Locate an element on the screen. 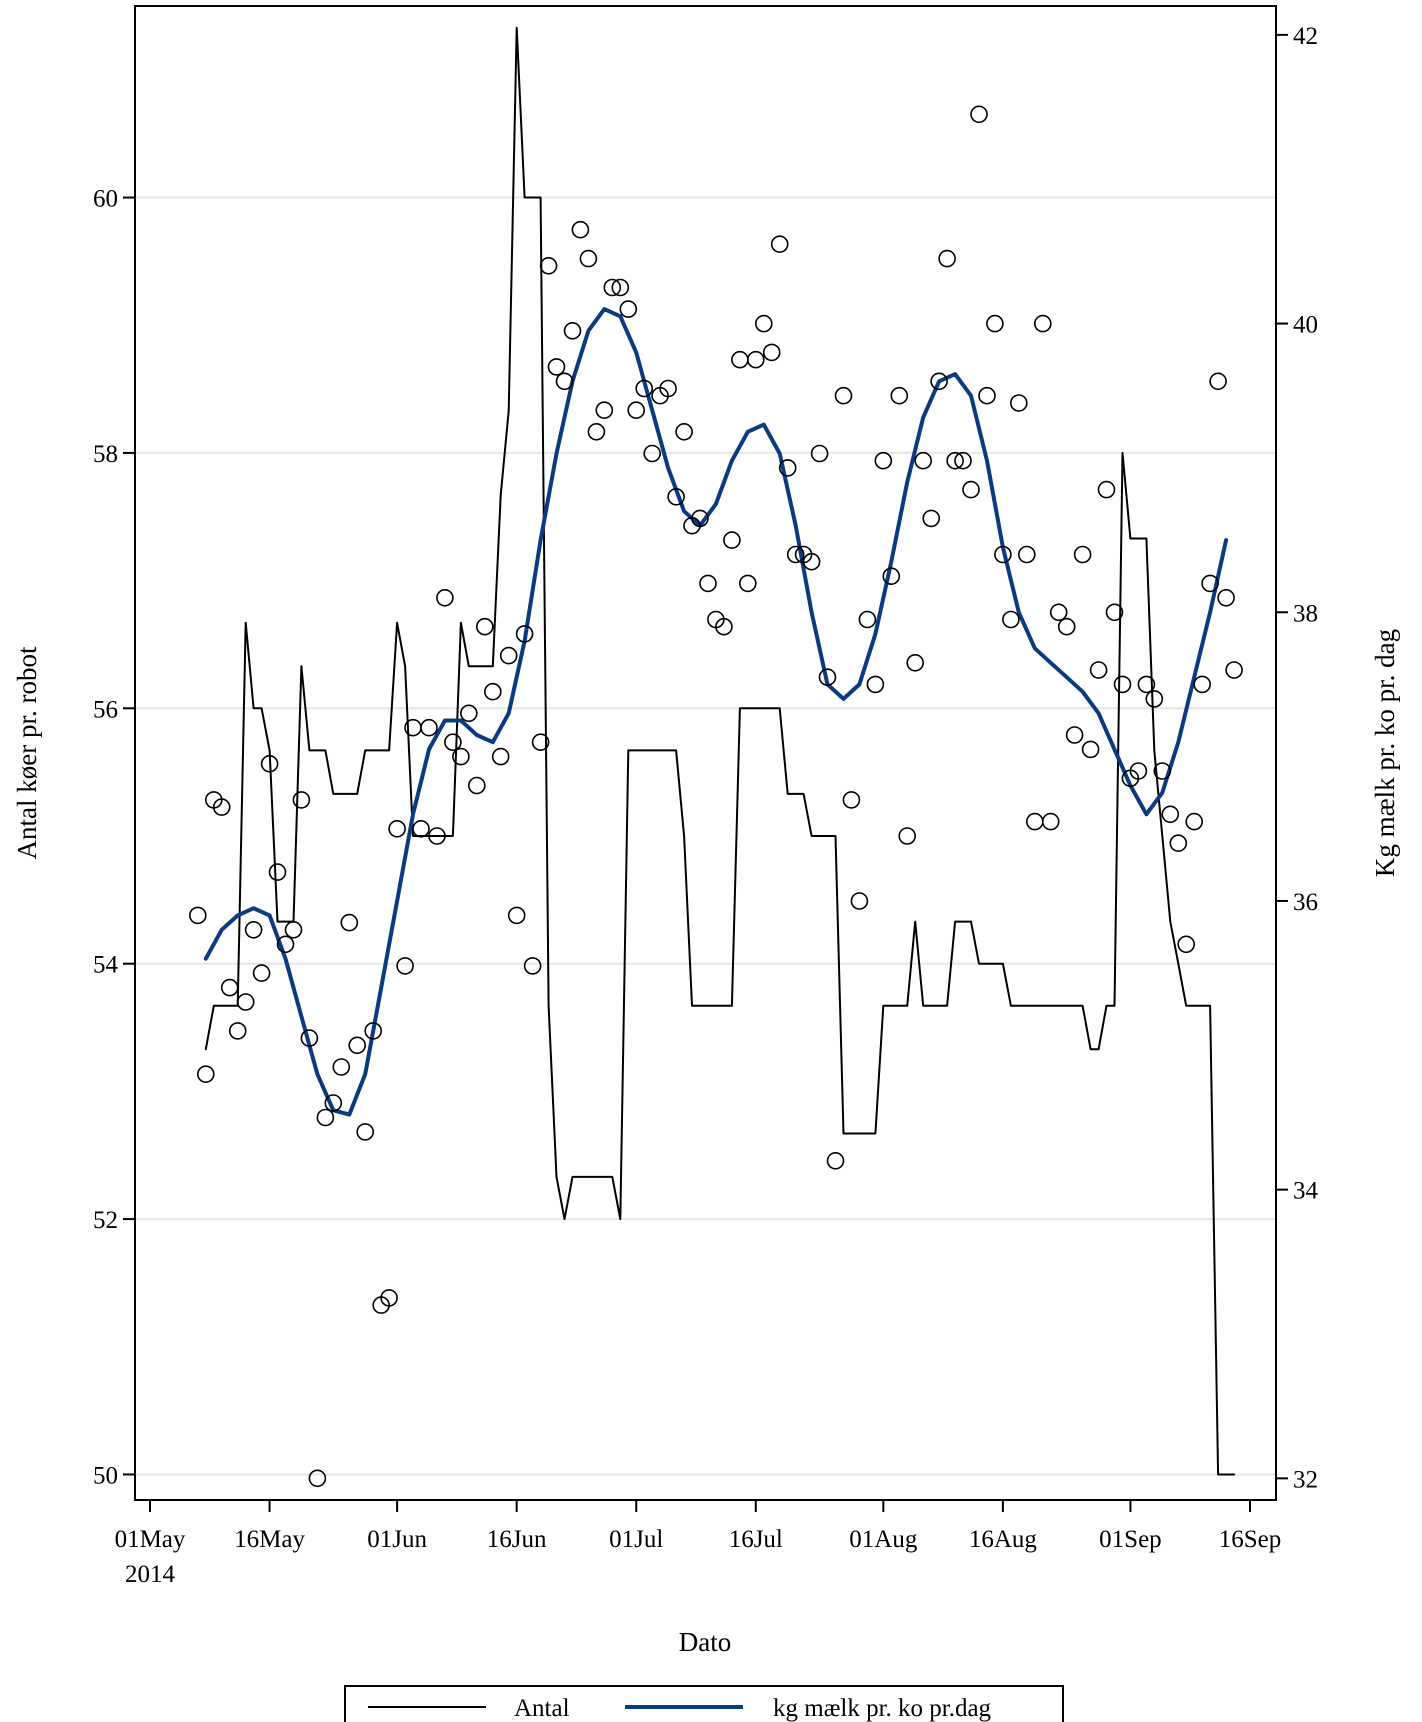 The width and height of the screenshot is (1422, 1722). y-right-tick-label-32: 32 is located at coordinates (1305, 1479).